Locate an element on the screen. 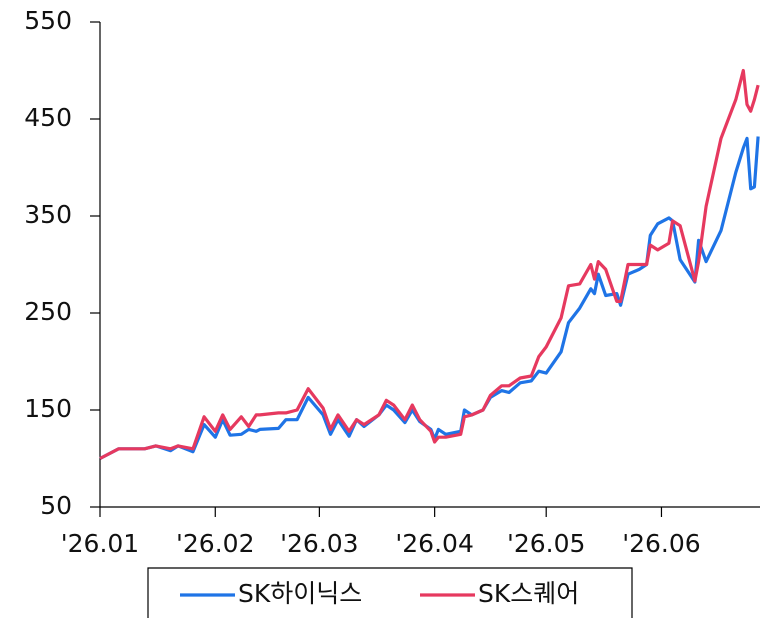 This screenshot has width=774, height=618. x-tick-label: '26.04 is located at coordinates (434, 543).